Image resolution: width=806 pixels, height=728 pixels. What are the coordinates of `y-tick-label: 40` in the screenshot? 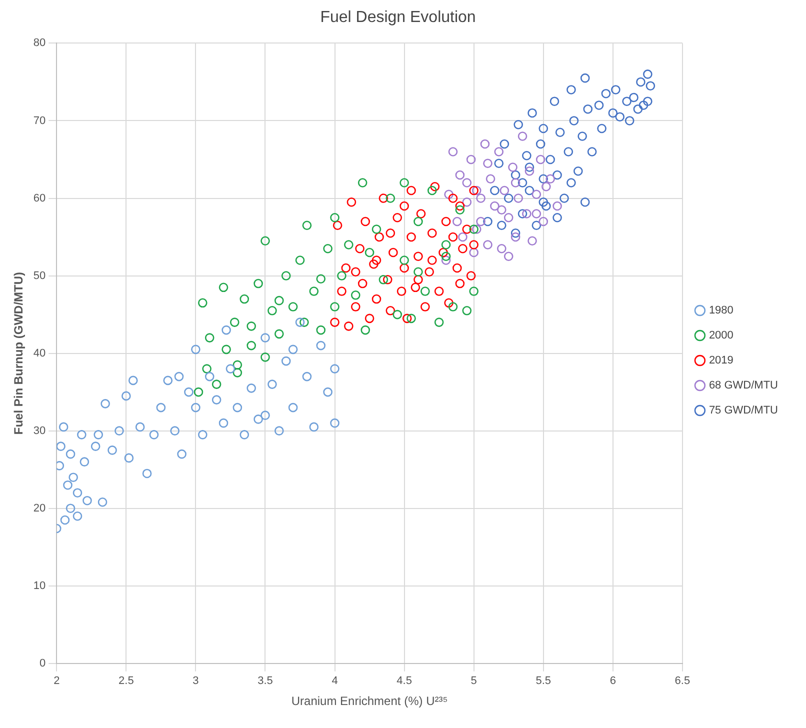 It's located at (39, 353).